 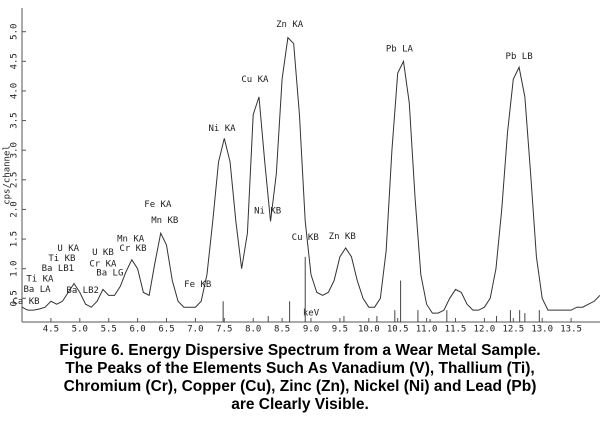 I want to click on x-tick-label: 7.5, so click(x=224, y=330).